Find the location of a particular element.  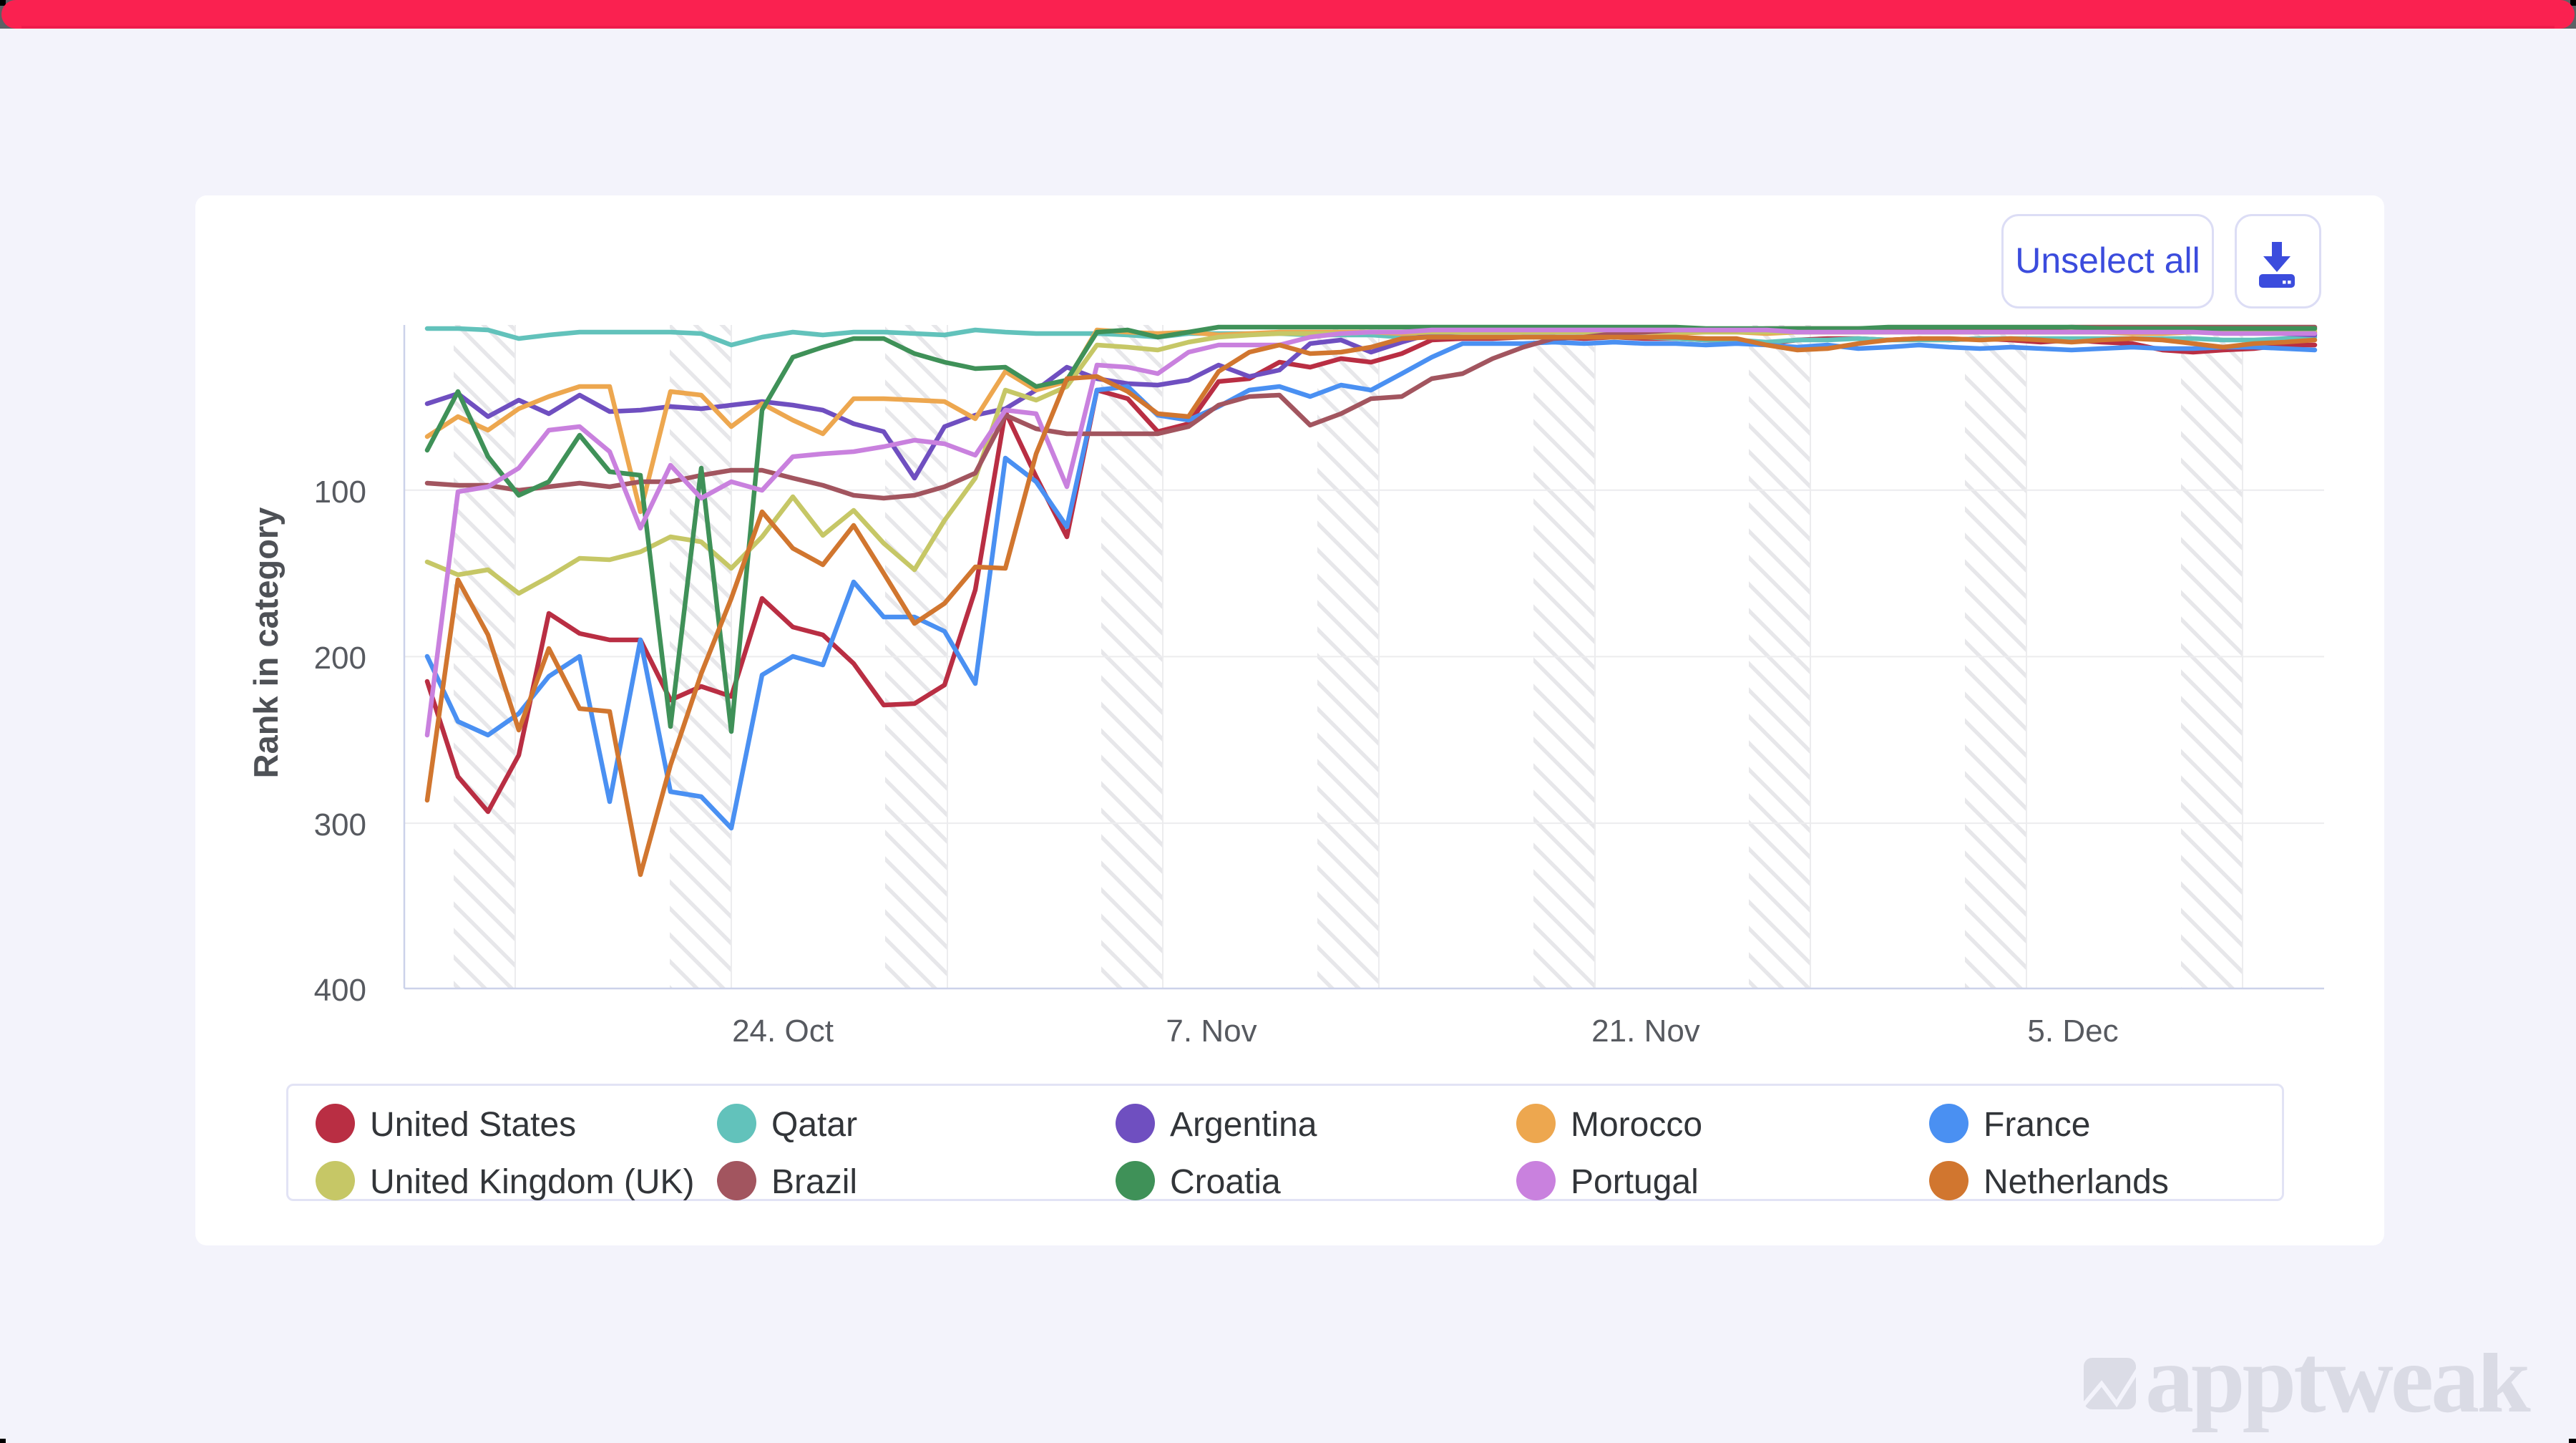

svg-text: 5. Dec is located at coordinates (2072, 1032).